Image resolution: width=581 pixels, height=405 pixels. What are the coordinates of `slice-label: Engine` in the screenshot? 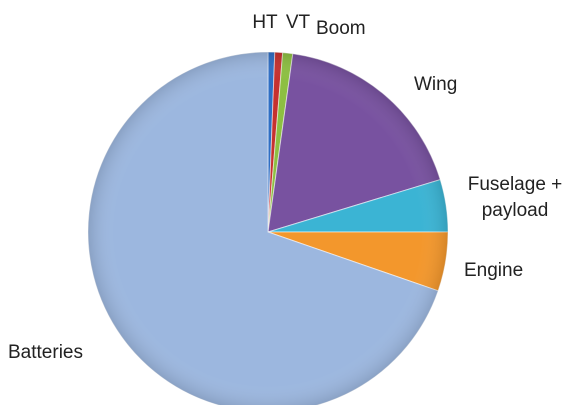 It's located at (494, 270).